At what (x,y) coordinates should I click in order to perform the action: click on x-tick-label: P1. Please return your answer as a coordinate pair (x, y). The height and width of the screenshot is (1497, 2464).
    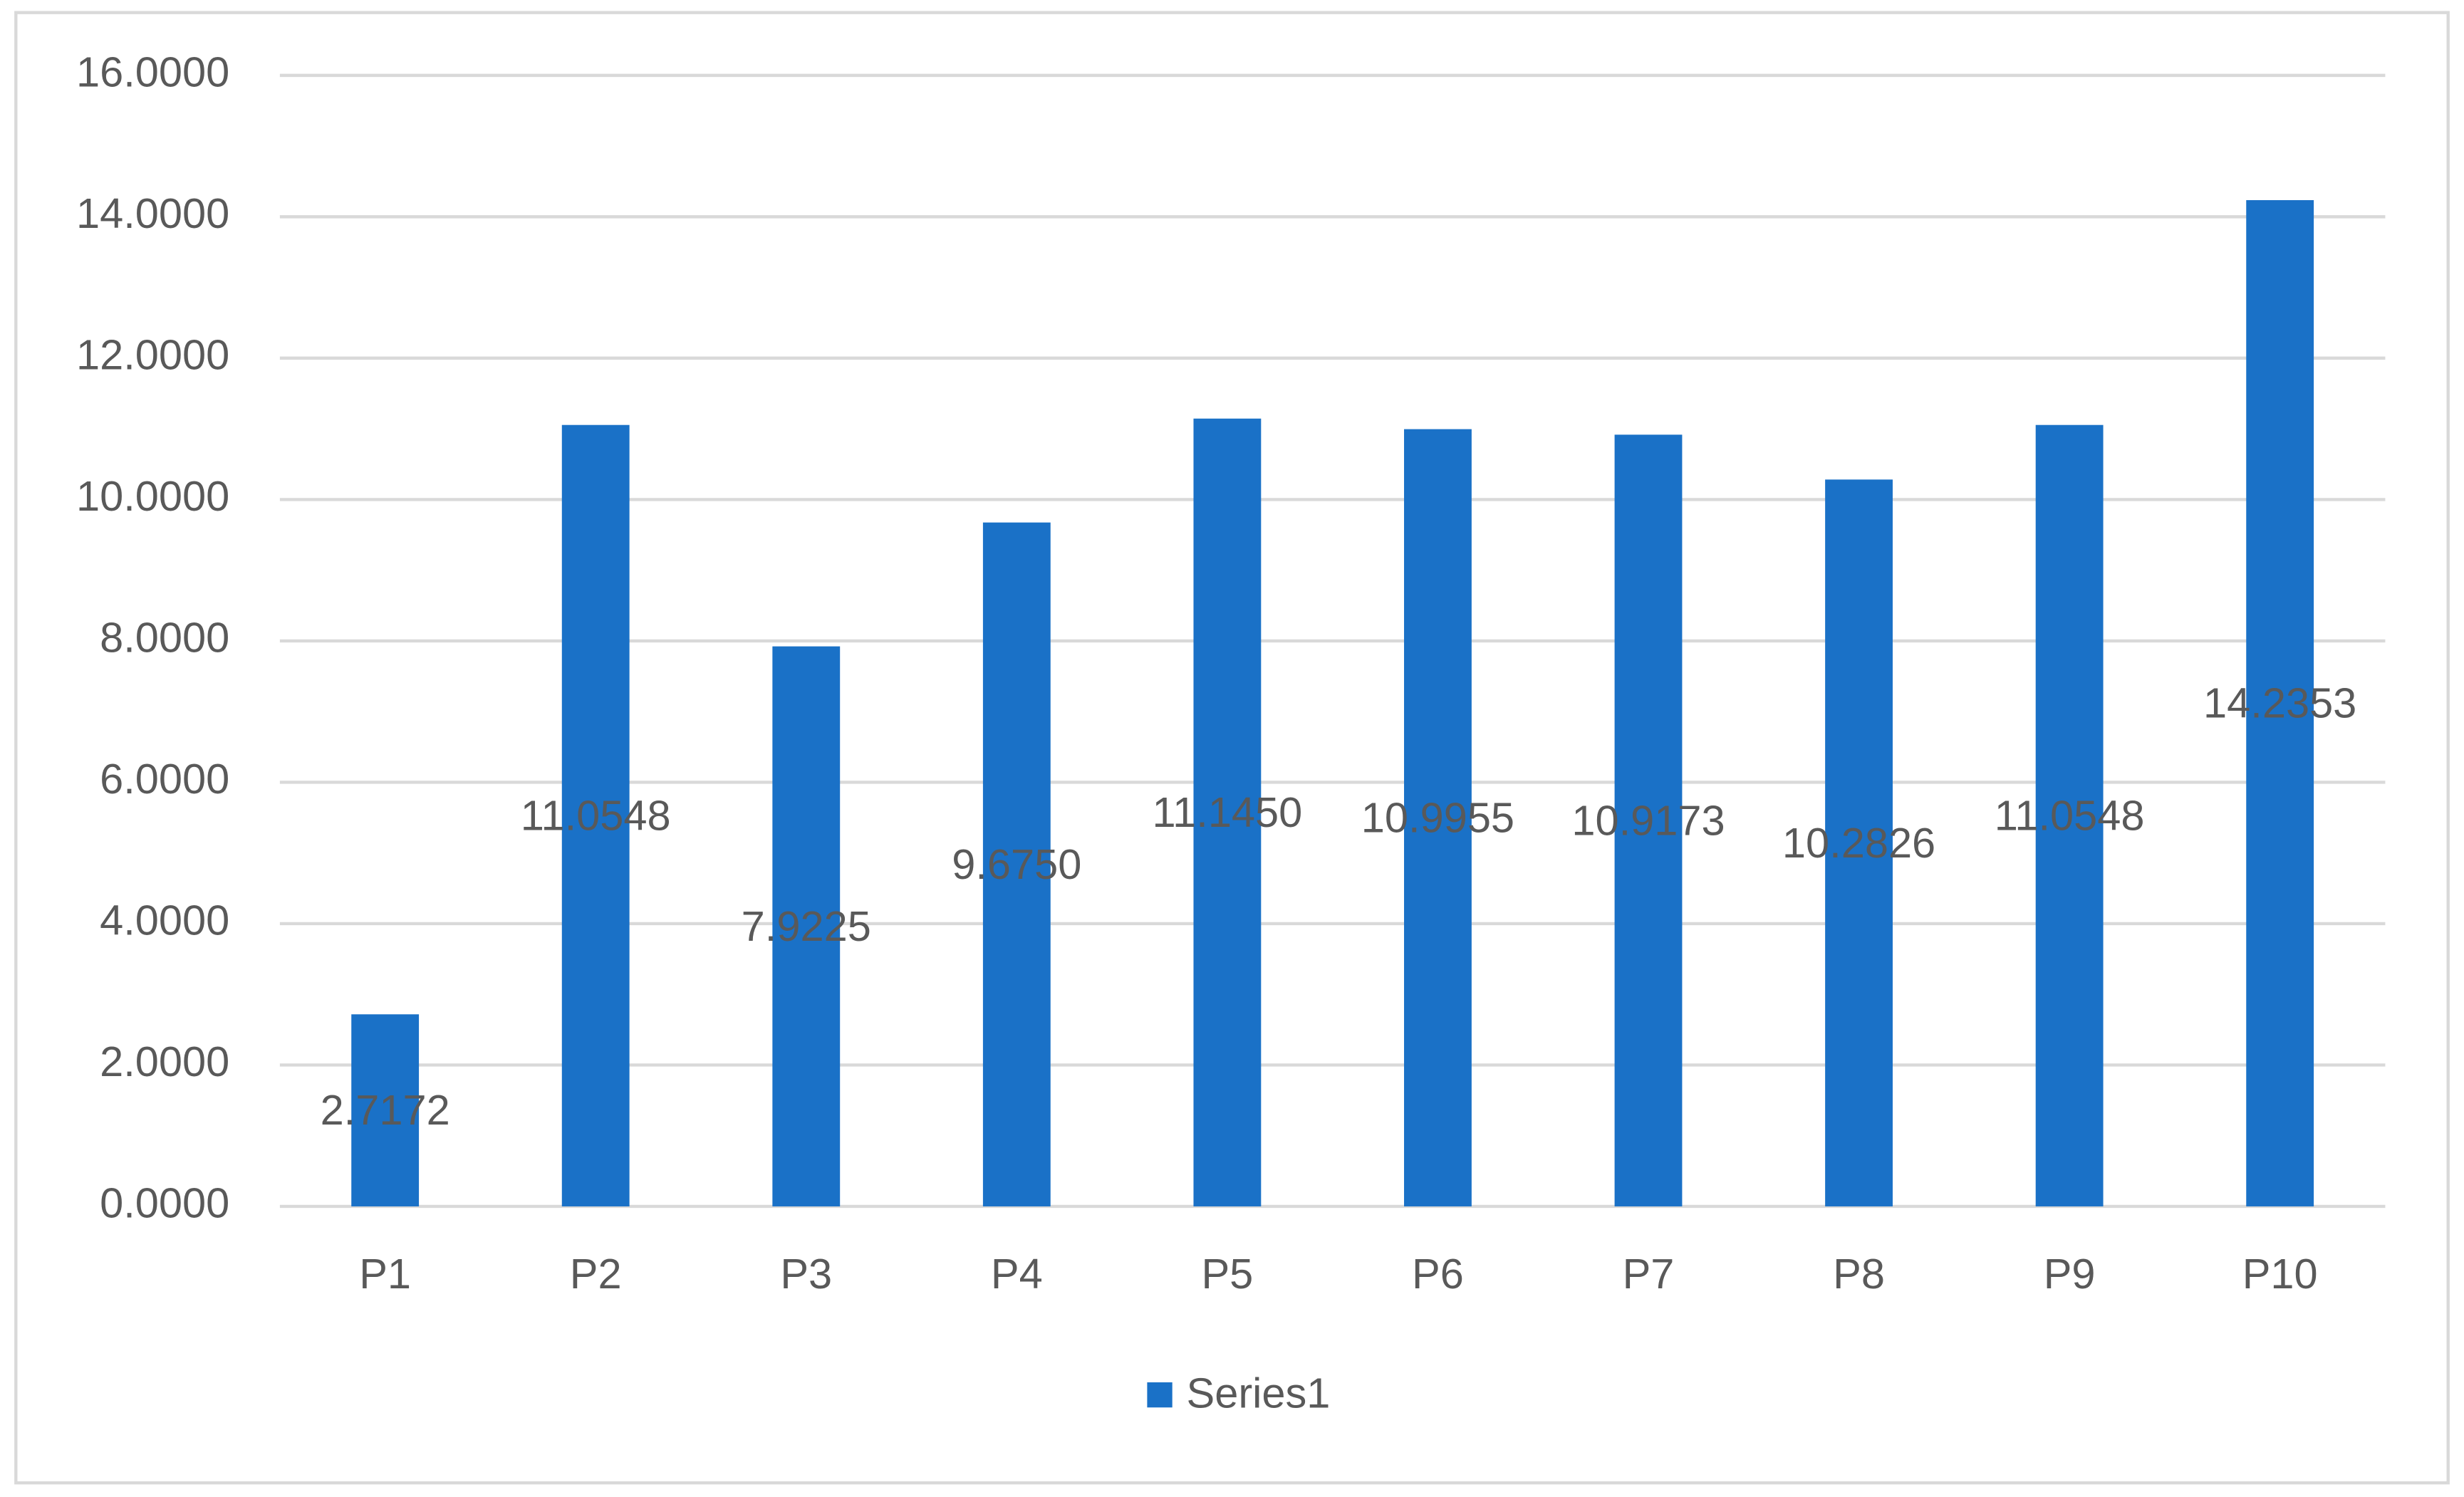
    Looking at the image, I should click on (385, 1274).